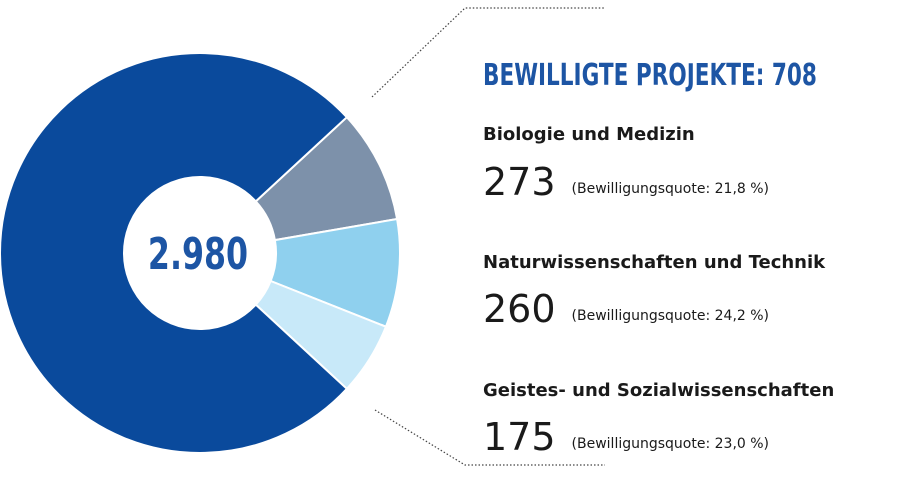  What do you see at coordinates (519, 182) in the screenshot?
I see `value-label: 273` at bounding box center [519, 182].